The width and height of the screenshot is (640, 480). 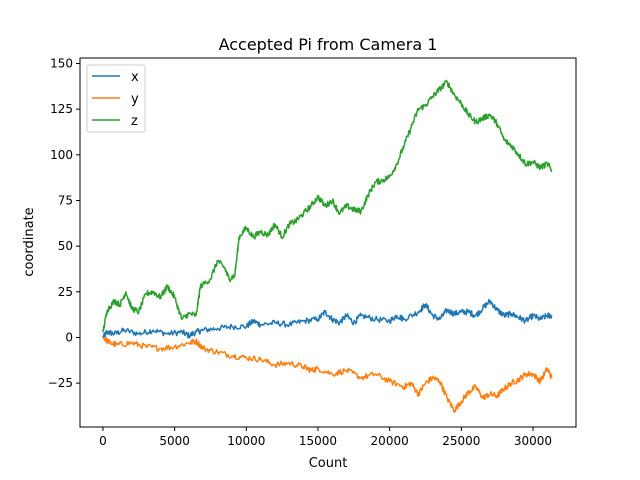 What do you see at coordinates (135, 99) in the screenshot?
I see `legend-label-y: y` at bounding box center [135, 99].